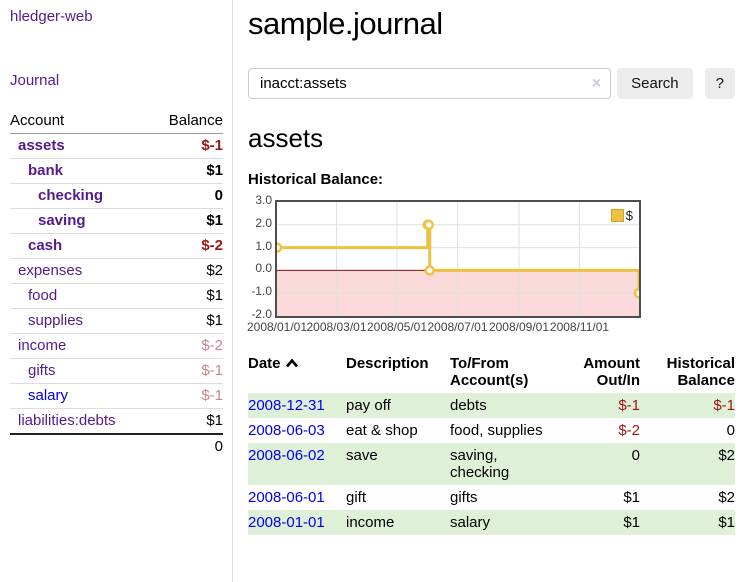  Describe the element at coordinates (519, 327) in the screenshot. I see `x-tick-label: 2008/09/01` at that location.